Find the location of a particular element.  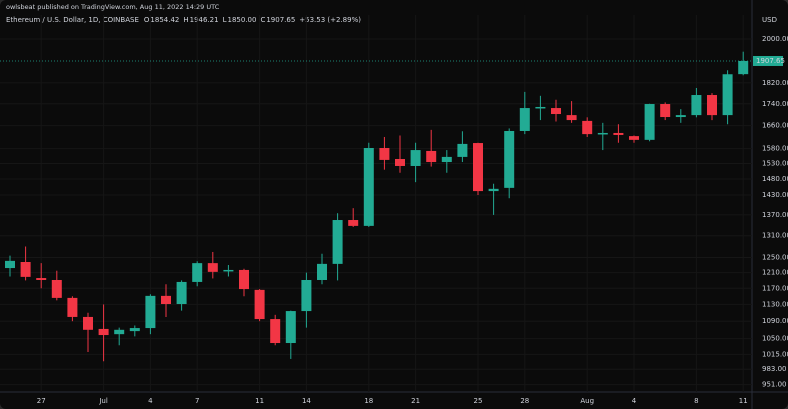

last-price-box is located at coordinates (768, 60).